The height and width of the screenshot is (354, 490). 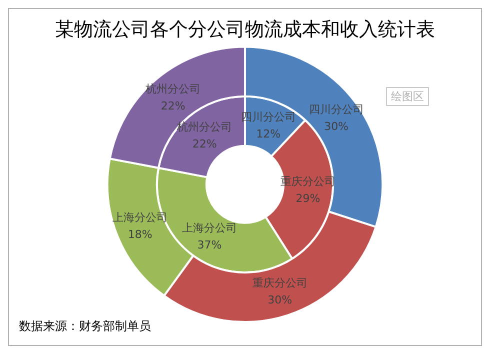 I want to click on source-note: 数据来源：财务部制单员, so click(x=85, y=326).